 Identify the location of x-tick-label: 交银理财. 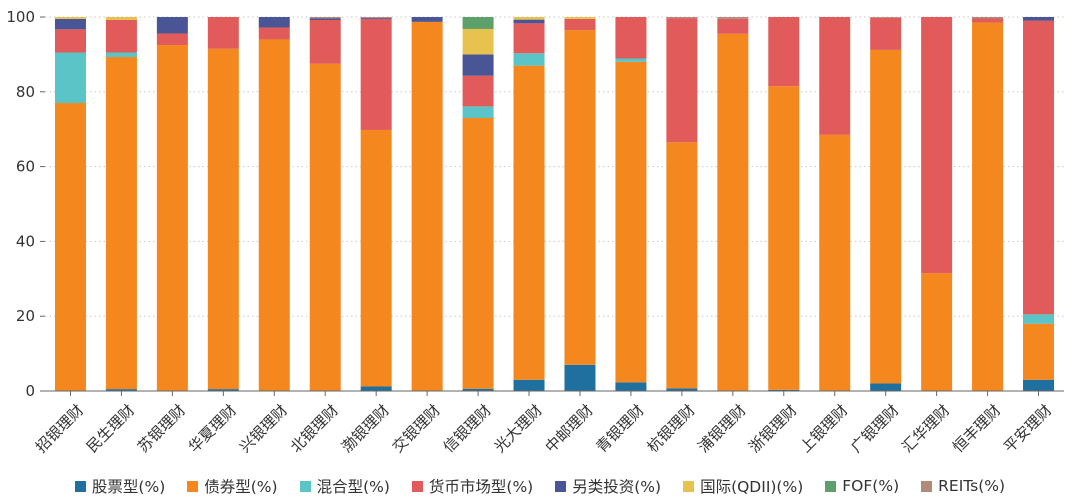
(416, 428).